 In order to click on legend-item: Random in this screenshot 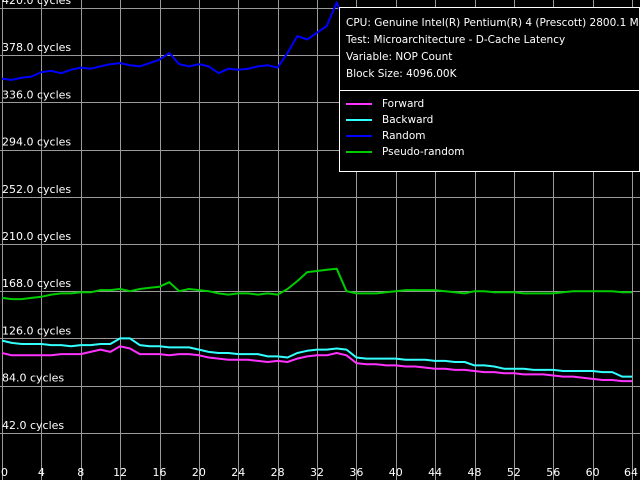, I will do `click(385, 136)`.